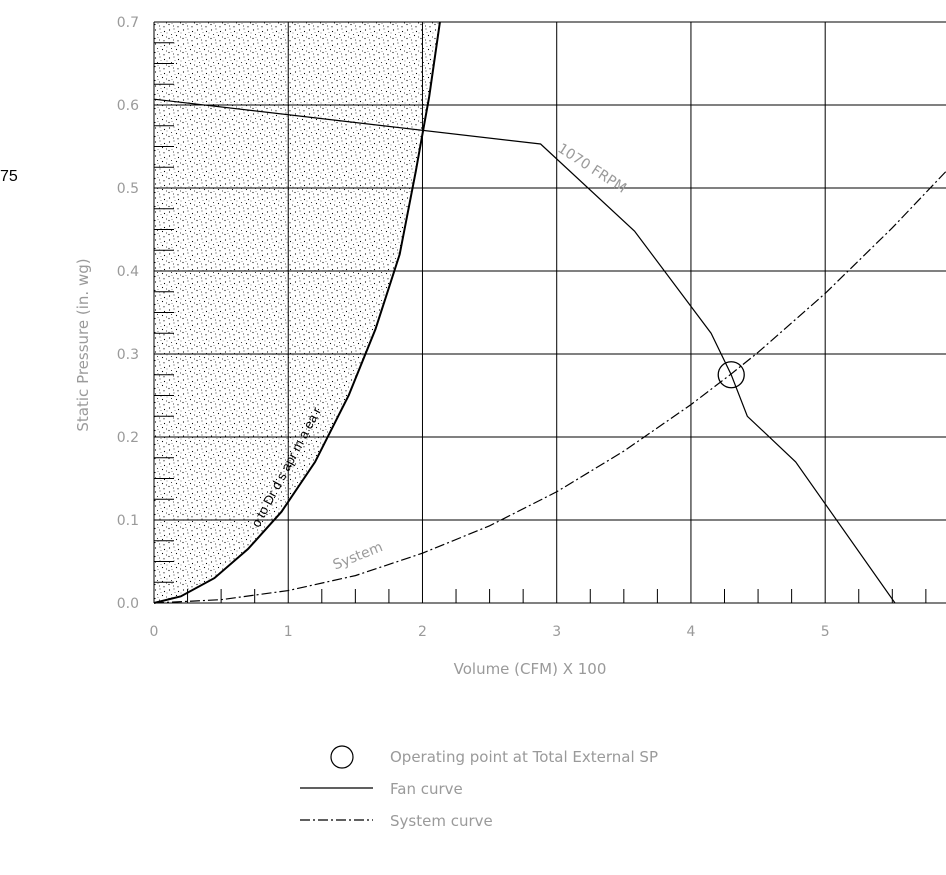  I want to click on y-tick-label: 0.1, so click(128, 521).